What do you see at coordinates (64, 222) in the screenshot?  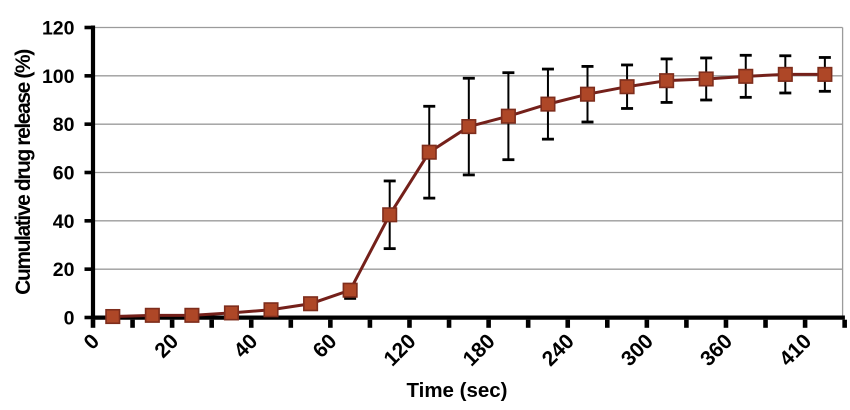 I see `svg-text: 40` at bounding box center [64, 222].